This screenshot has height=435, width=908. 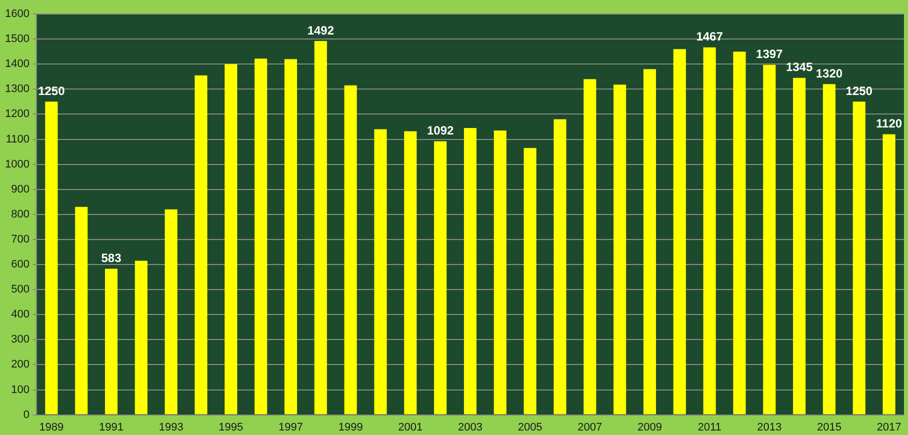 I want to click on x-tick-label: 1989, so click(x=51, y=427).